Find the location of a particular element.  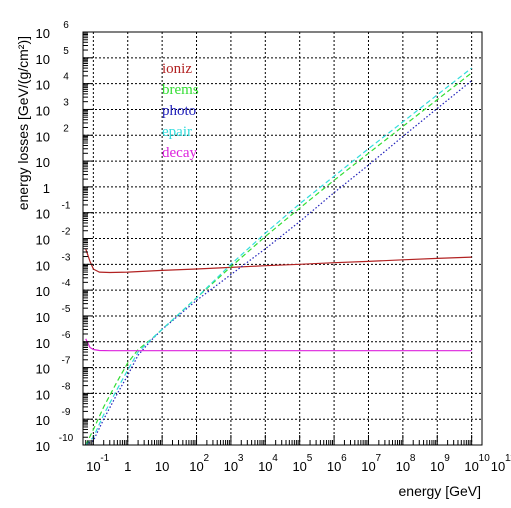

legend-entry-ioniz: ioniz is located at coordinates (177, 69).